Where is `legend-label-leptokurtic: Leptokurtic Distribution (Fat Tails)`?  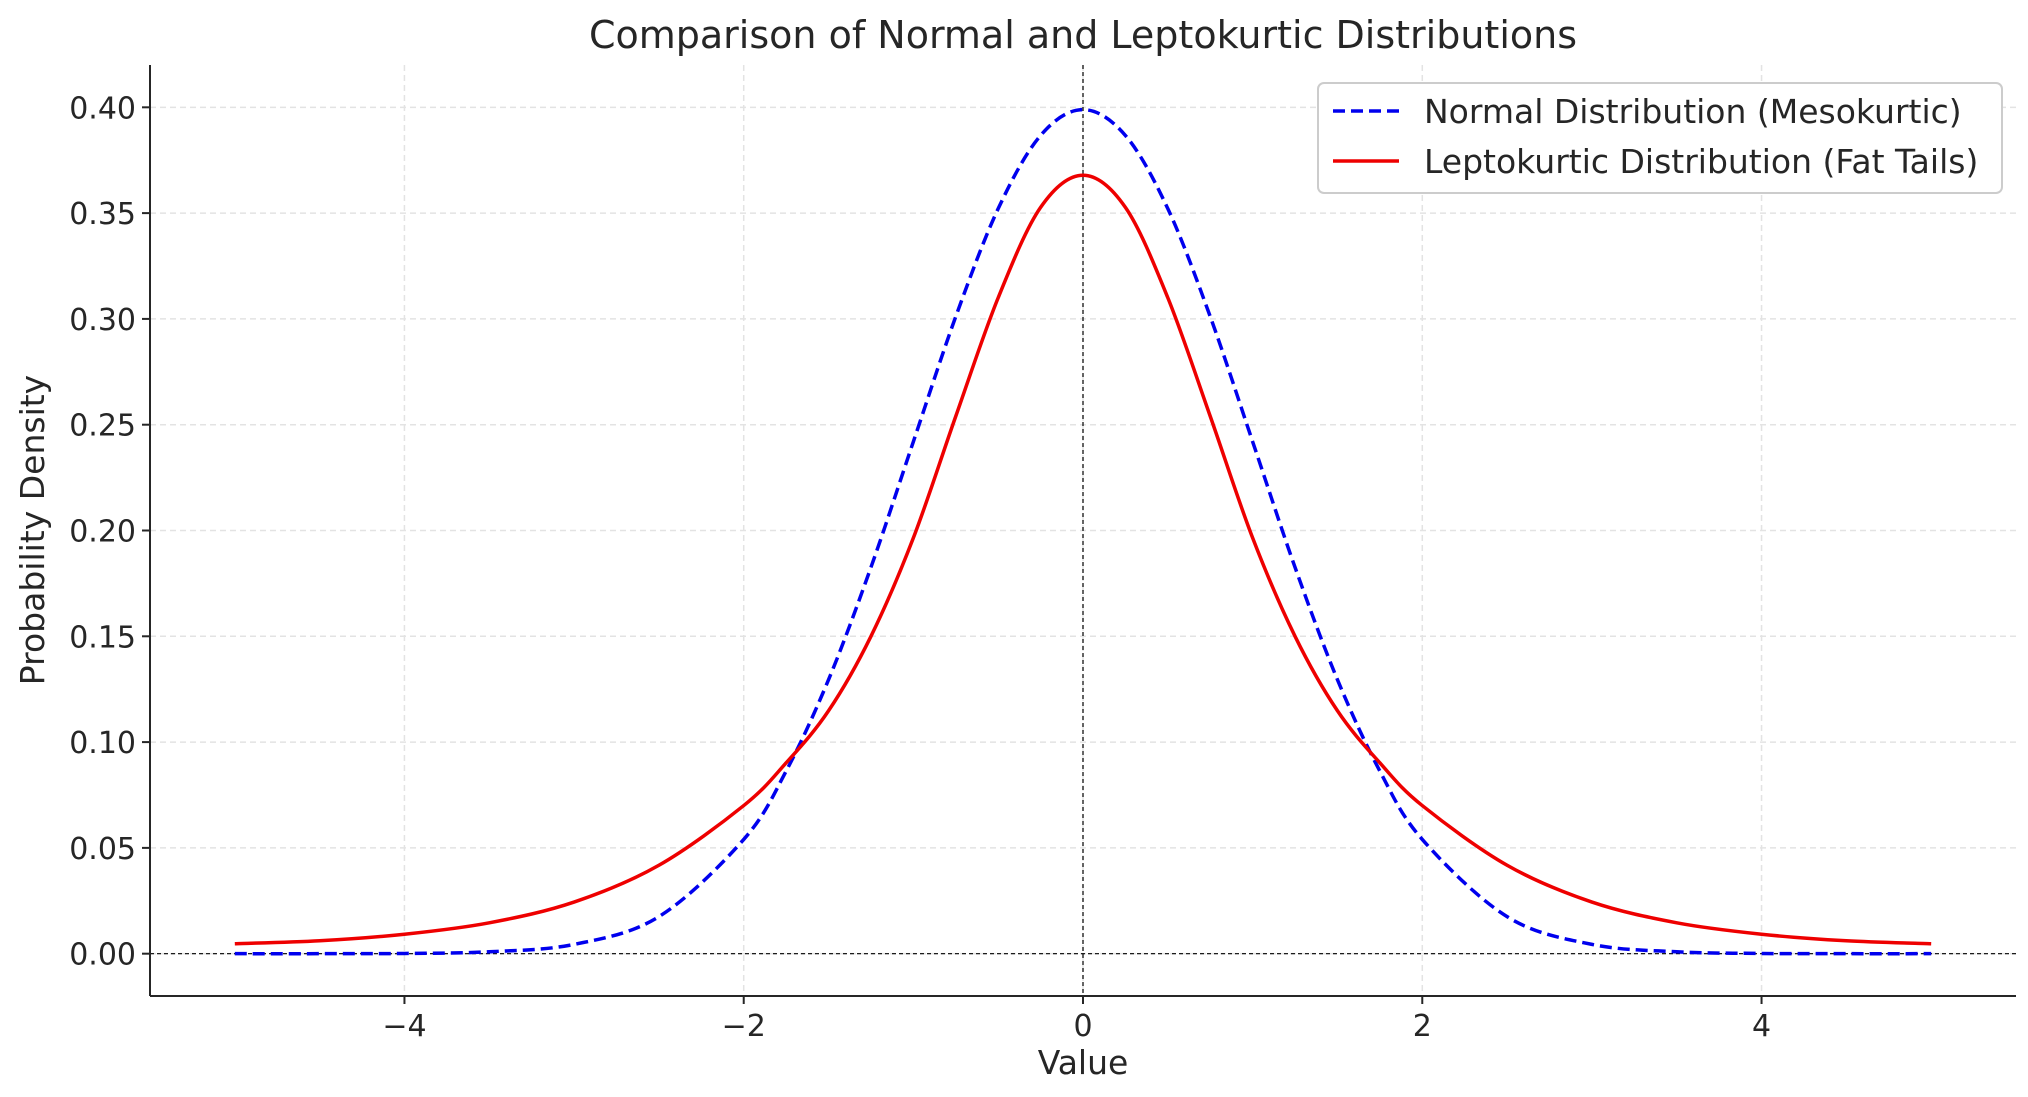
legend-label-leptokurtic: Leptokurtic Distribution (Fat Tails) is located at coordinates (1701, 161).